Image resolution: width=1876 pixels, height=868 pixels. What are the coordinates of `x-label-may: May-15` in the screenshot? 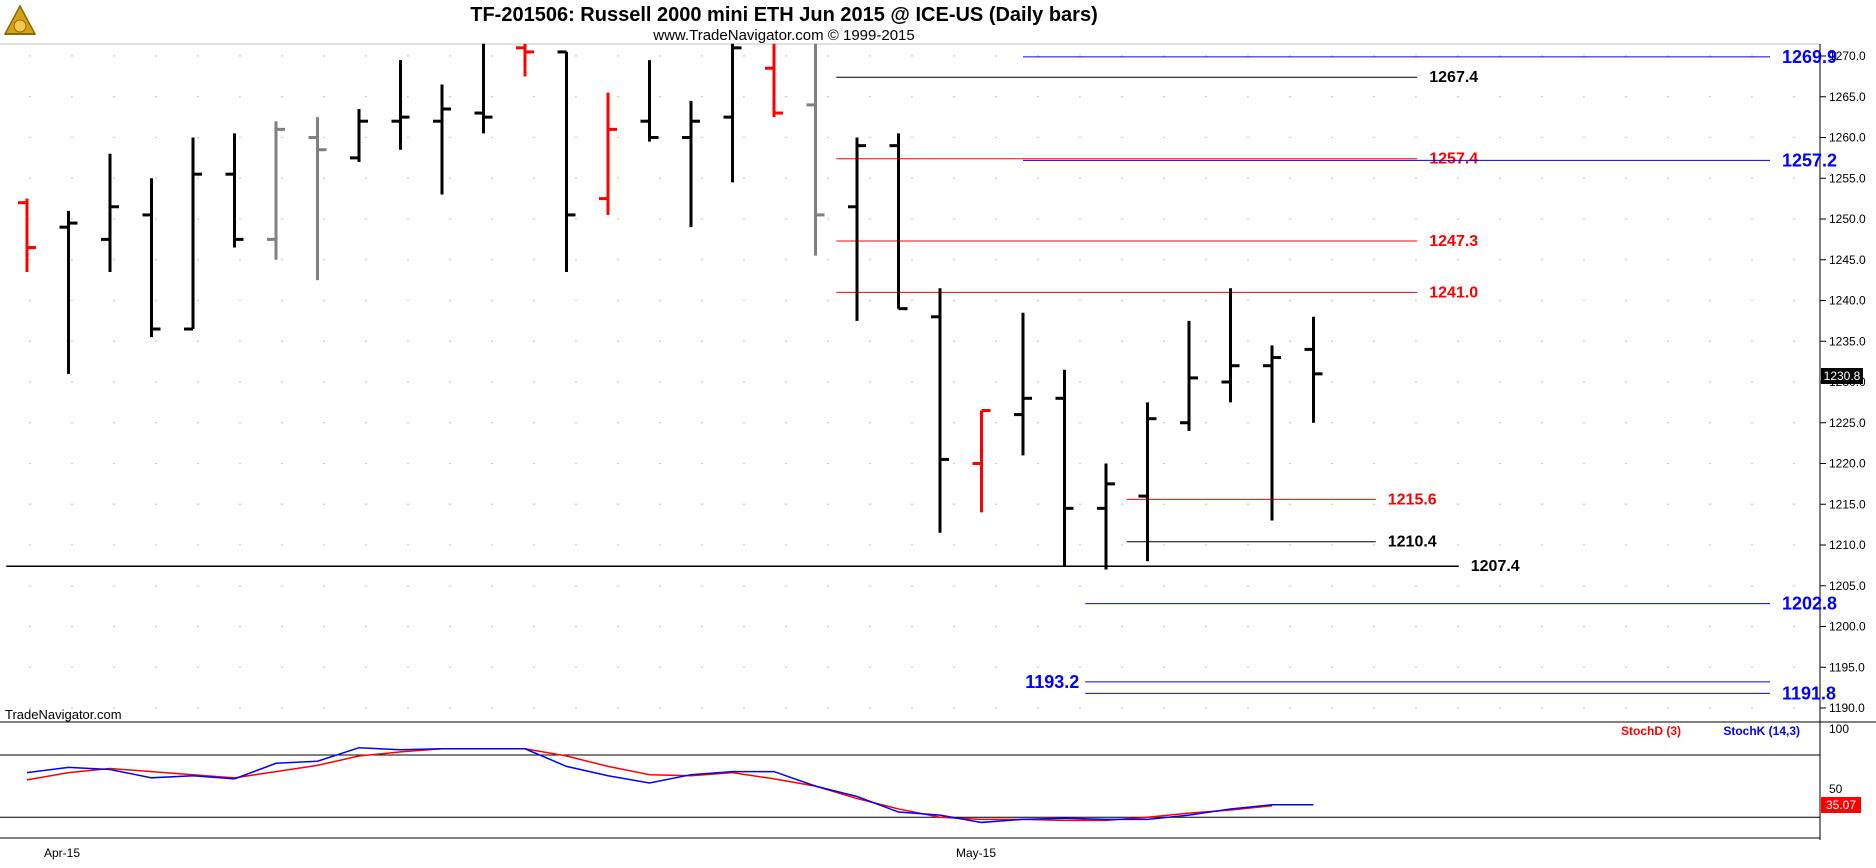 It's located at (976, 853).